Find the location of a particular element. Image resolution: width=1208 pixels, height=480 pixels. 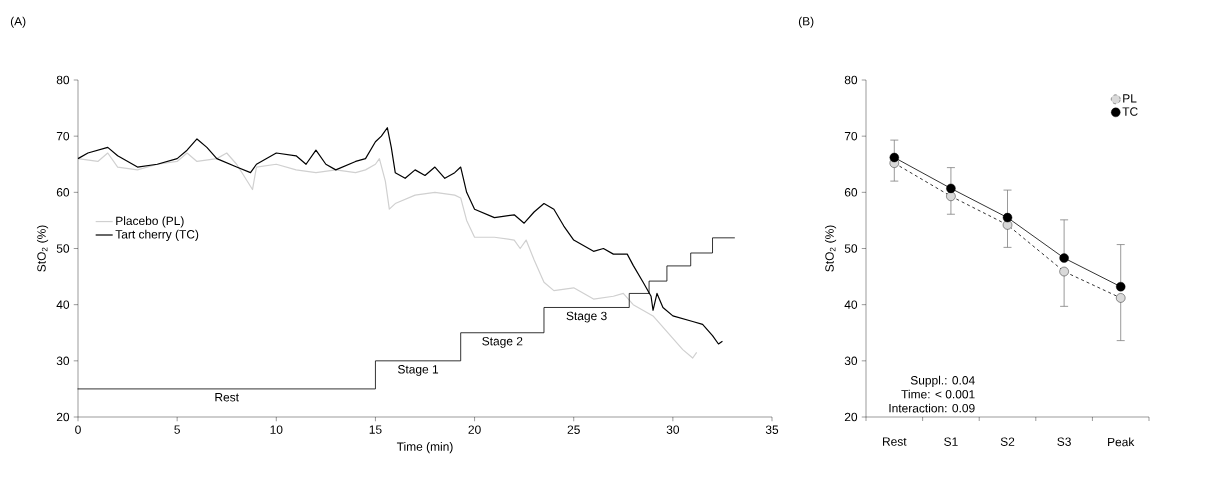

annotation: Time: < 0.001 is located at coordinates (938, 394).